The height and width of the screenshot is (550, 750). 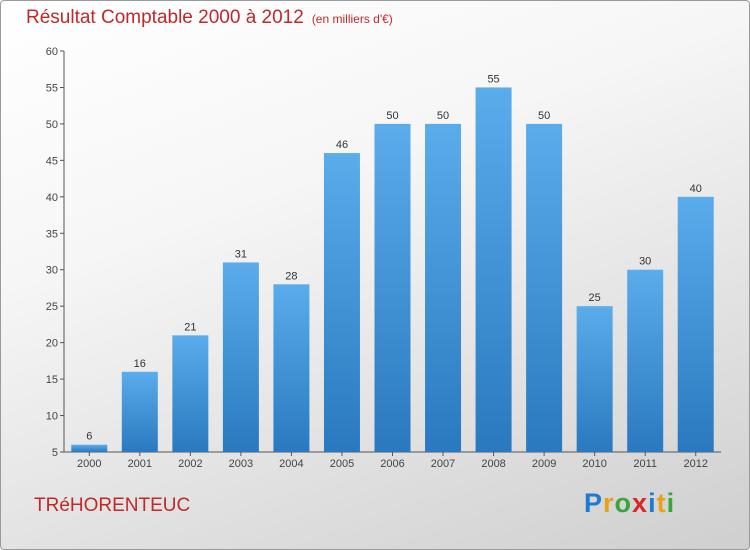 I want to click on bar-2003, so click(x=240, y=357).